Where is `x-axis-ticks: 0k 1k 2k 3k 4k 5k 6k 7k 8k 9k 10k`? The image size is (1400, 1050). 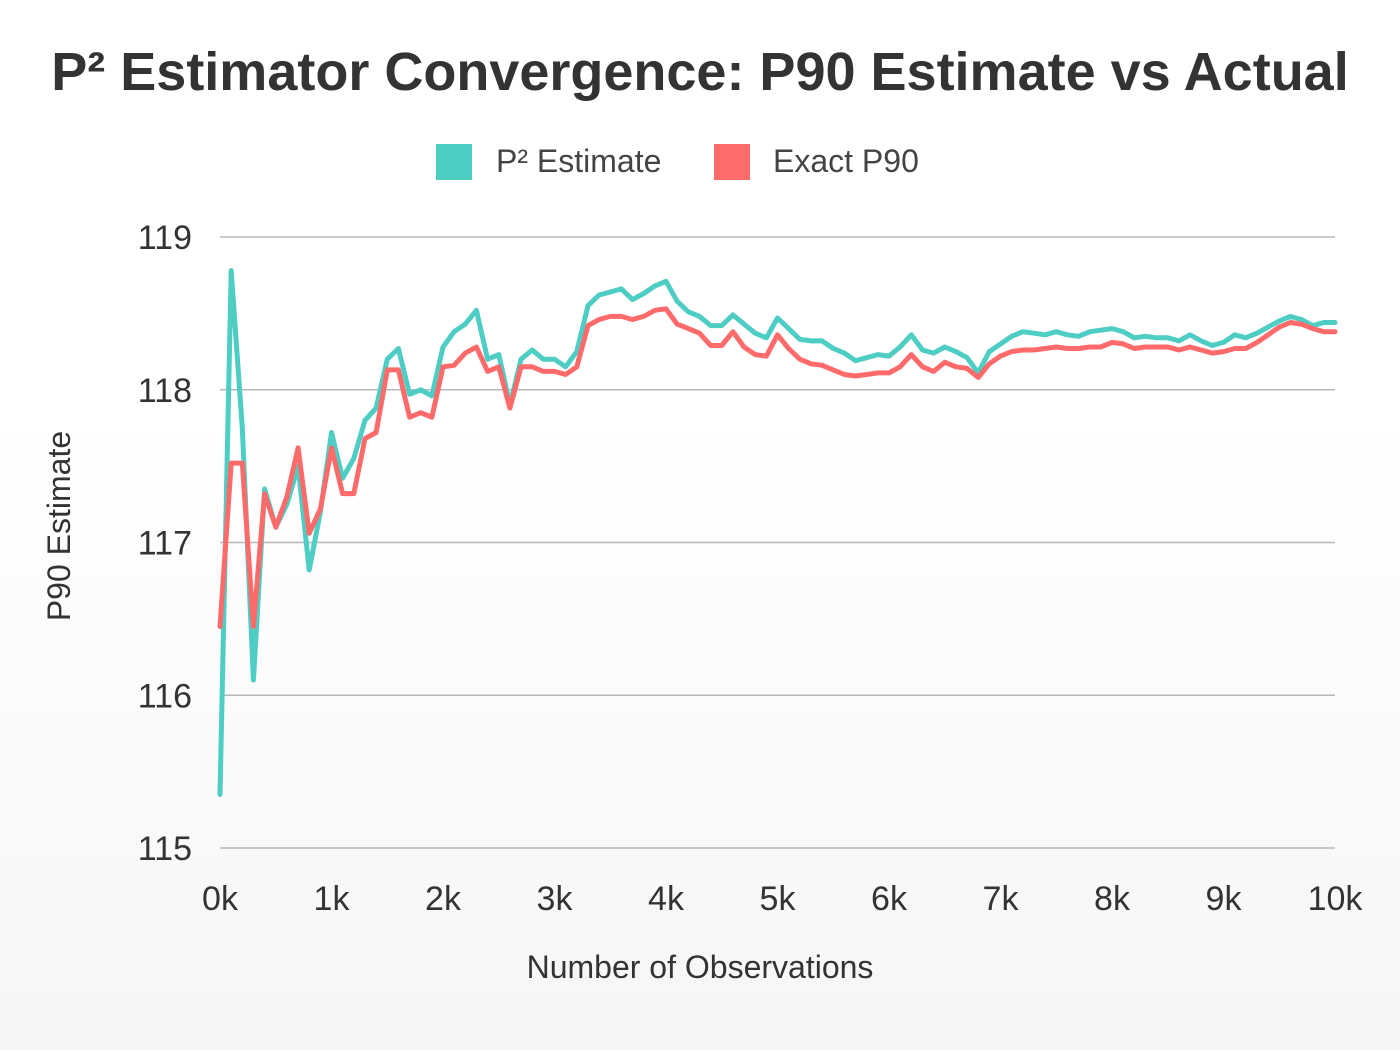 x-axis-ticks: 0k 1k 2k 3k 4k 5k 6k 7k 8k 9k 10k is located at coordinates (782, 899).